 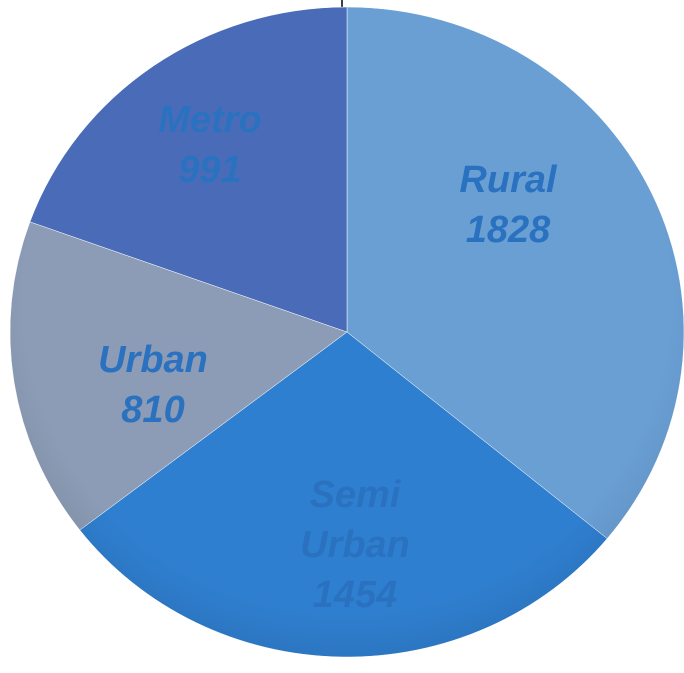 I want to click on slice-name: Semi Urban, so click(x=355, y=520).